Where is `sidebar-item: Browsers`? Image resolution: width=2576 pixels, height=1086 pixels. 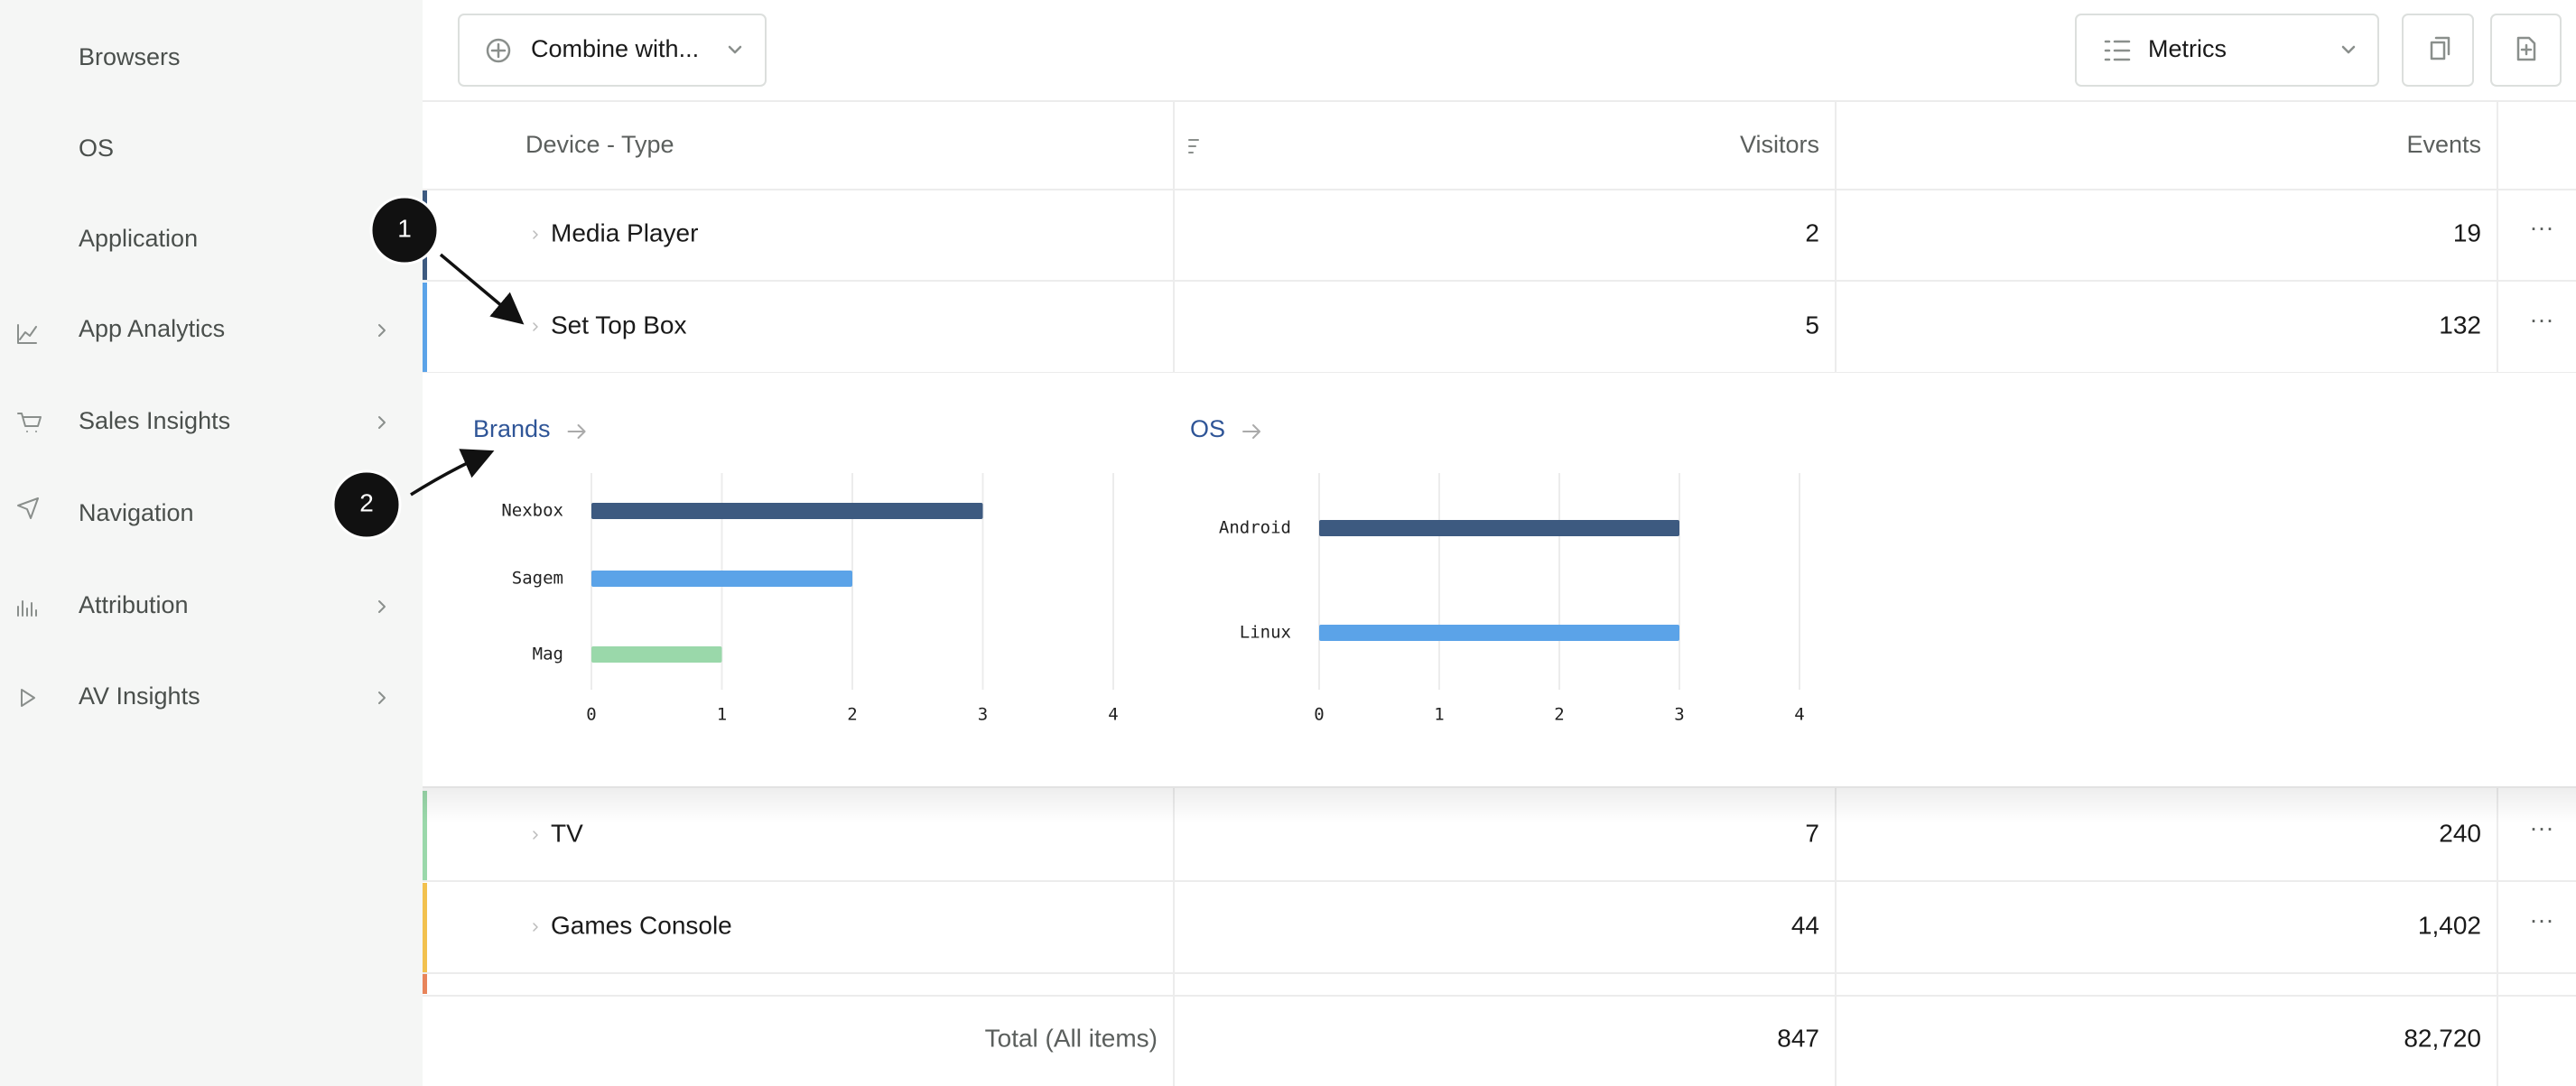 sidebar-item: Browsers is located at coordinates (130, 56).